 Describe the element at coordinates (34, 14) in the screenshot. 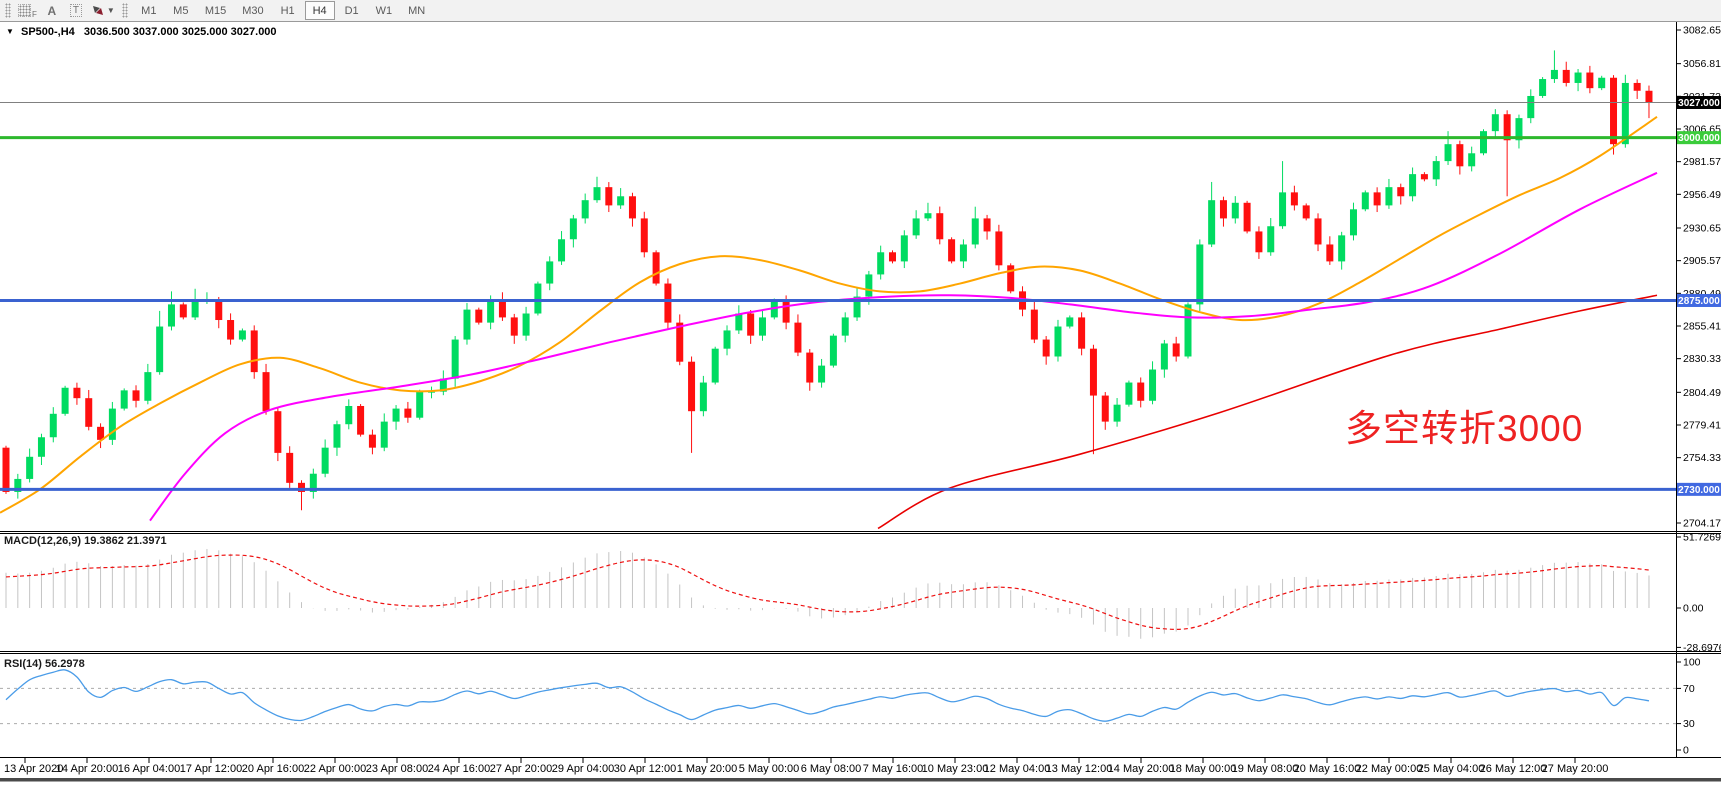

I see `grid-f-label: F` at that location.